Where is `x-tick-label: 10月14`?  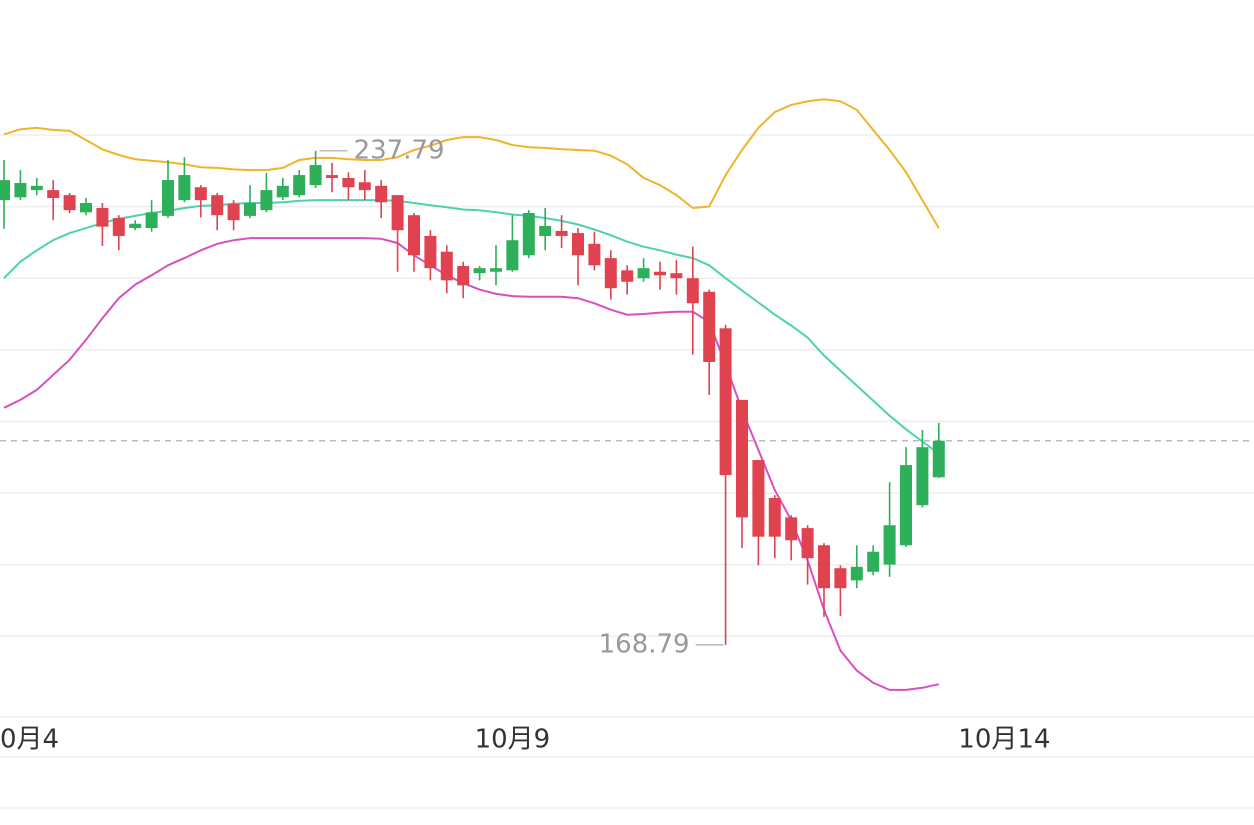
x-tick-label: 10月14 is located at coordinates (1004, 740).